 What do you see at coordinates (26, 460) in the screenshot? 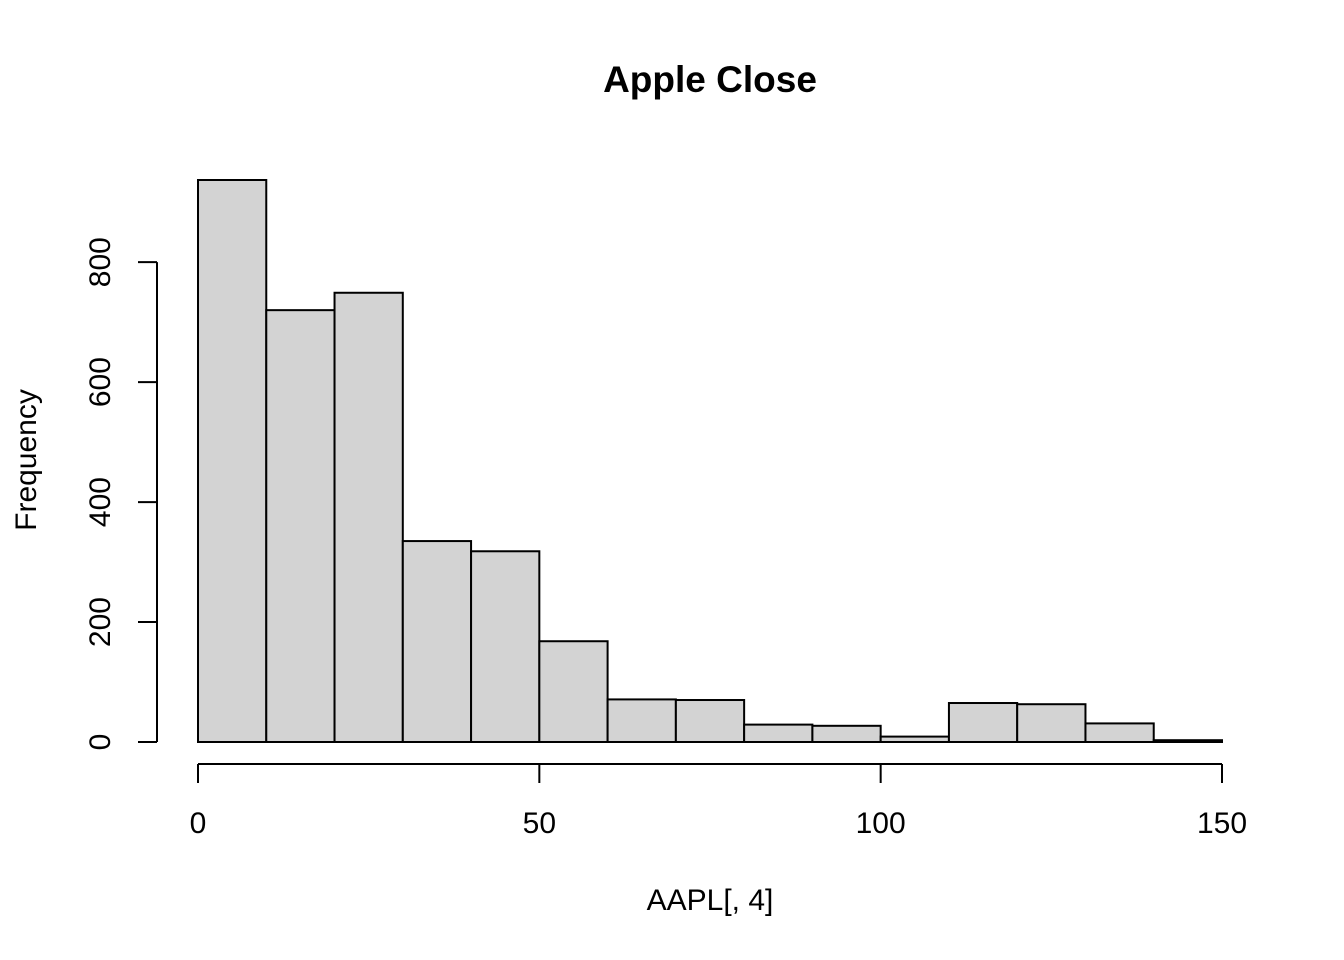
I see `y-axis-label: Frequency` at bounding box center [26, 460].